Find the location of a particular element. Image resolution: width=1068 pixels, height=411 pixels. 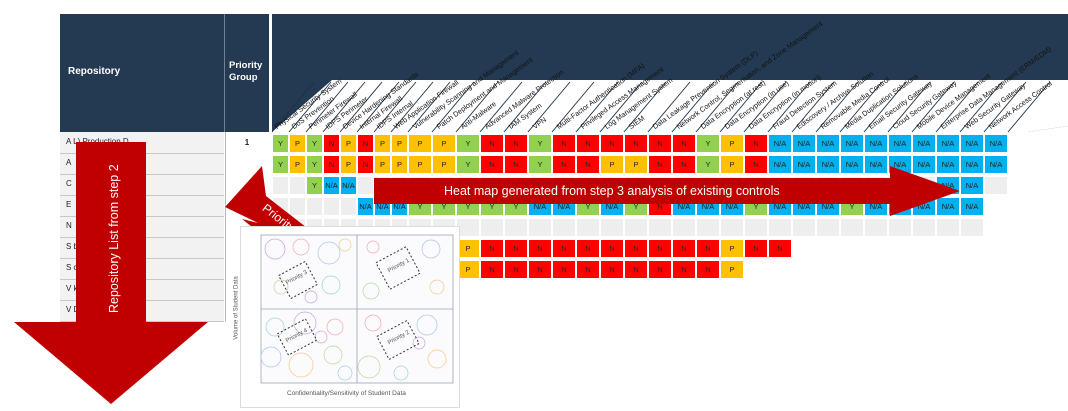

priority-group-header: Priority Group is located at coordinates (247, 73).